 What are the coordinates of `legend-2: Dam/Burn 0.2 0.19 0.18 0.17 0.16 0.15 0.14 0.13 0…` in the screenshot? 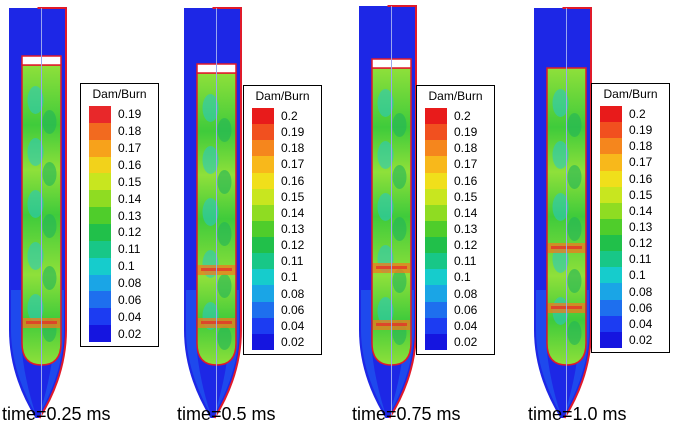 It's located at (282, 220).